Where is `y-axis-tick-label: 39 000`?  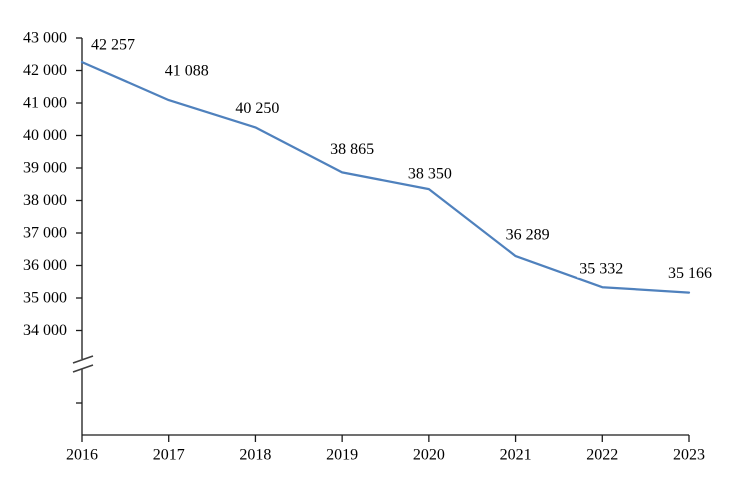 y-axis-tick-label: 39 000 is located at coordinates (45, 168).